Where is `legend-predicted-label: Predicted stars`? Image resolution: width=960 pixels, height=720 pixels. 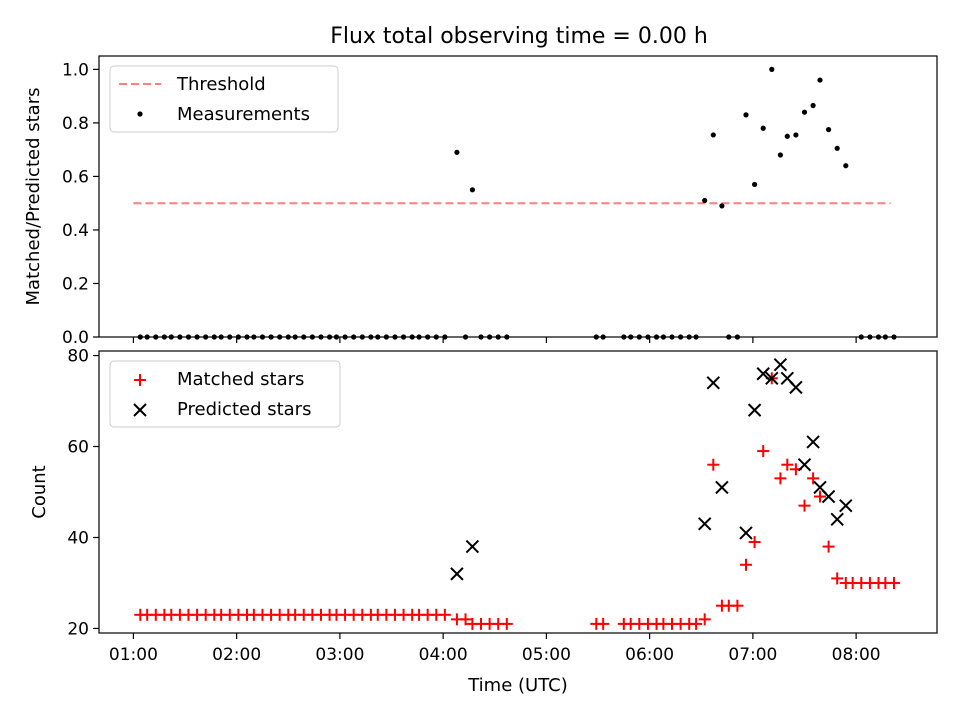
legend-predicted-label: Predicted stars is located at coordinates (244, 409).